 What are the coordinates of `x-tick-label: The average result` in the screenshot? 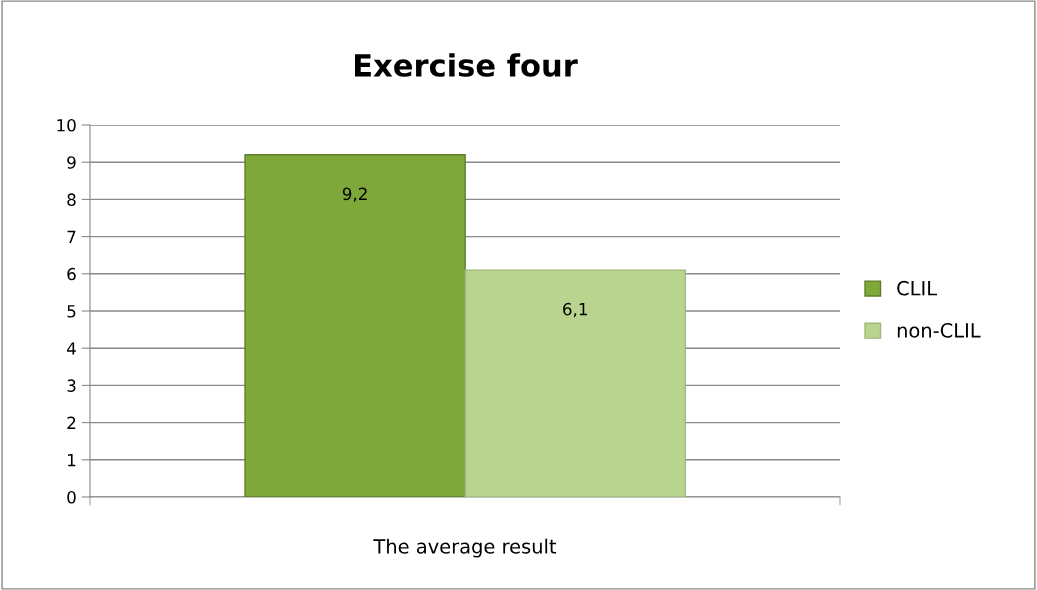 It's located at (465, 548).